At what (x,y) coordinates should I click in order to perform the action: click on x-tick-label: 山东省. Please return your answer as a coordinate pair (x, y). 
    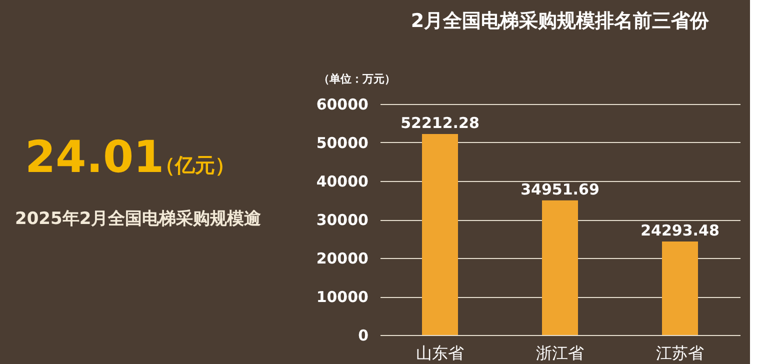
    Looking at the image, I should click on (440, 353).